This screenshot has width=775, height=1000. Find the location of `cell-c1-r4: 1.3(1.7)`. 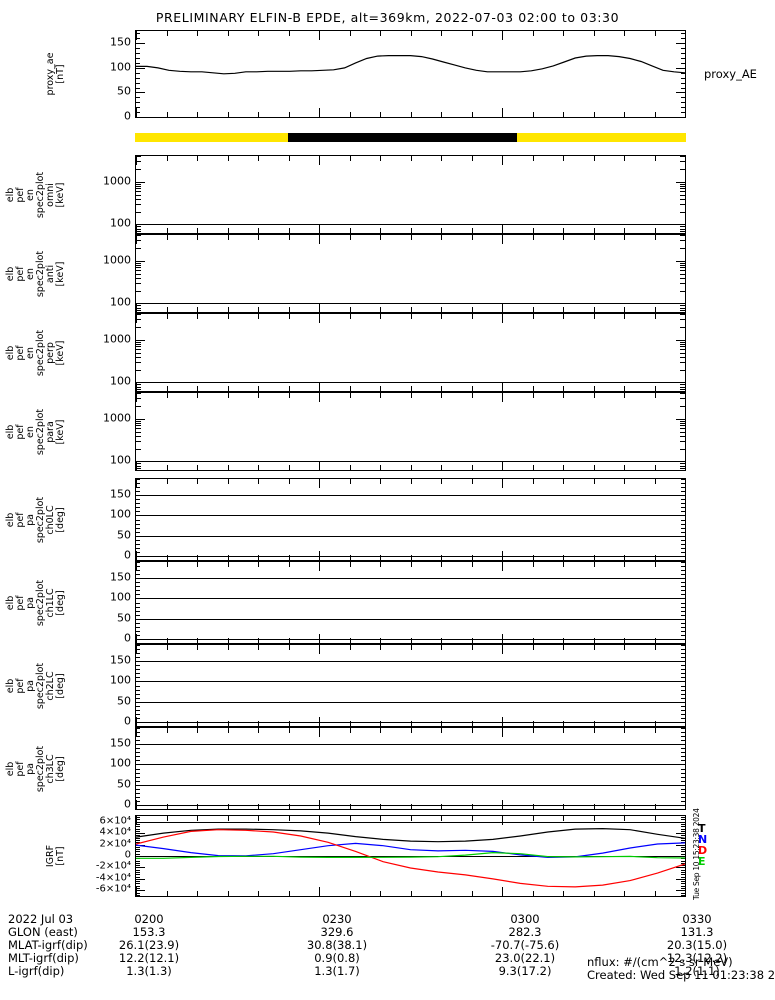

cell-c1-r4: 1.3(1.7) is located at coordinates (337, 971).